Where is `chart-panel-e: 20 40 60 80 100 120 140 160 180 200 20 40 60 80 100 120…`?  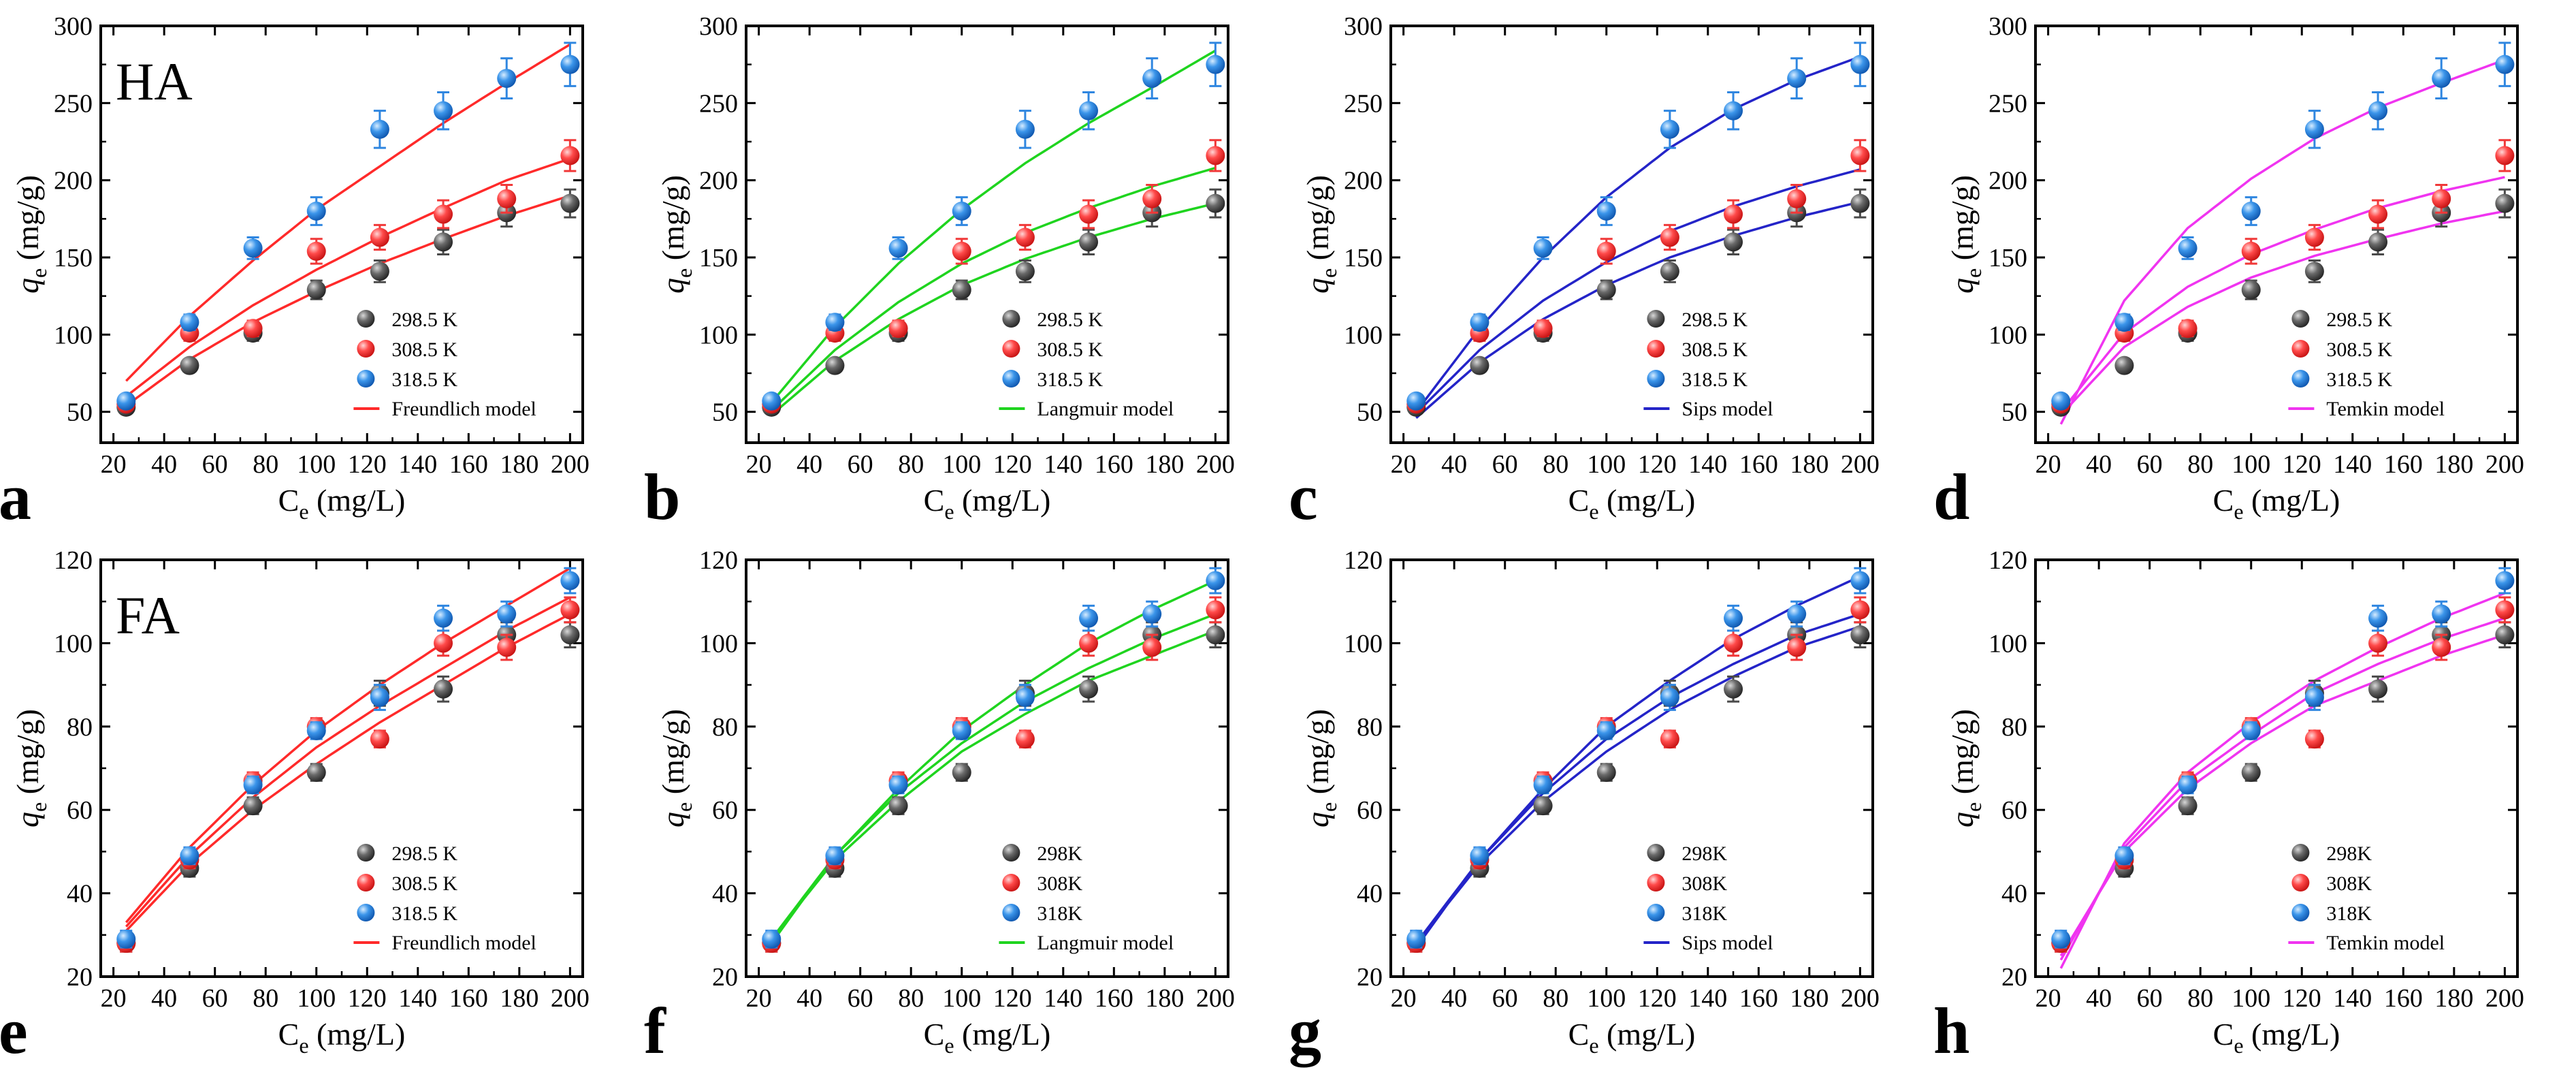 chart-panel-e: 20 40 60 80 100 120 140 160 180 200 20 40 60 80 100 120… is located at coordinates (295, 806).